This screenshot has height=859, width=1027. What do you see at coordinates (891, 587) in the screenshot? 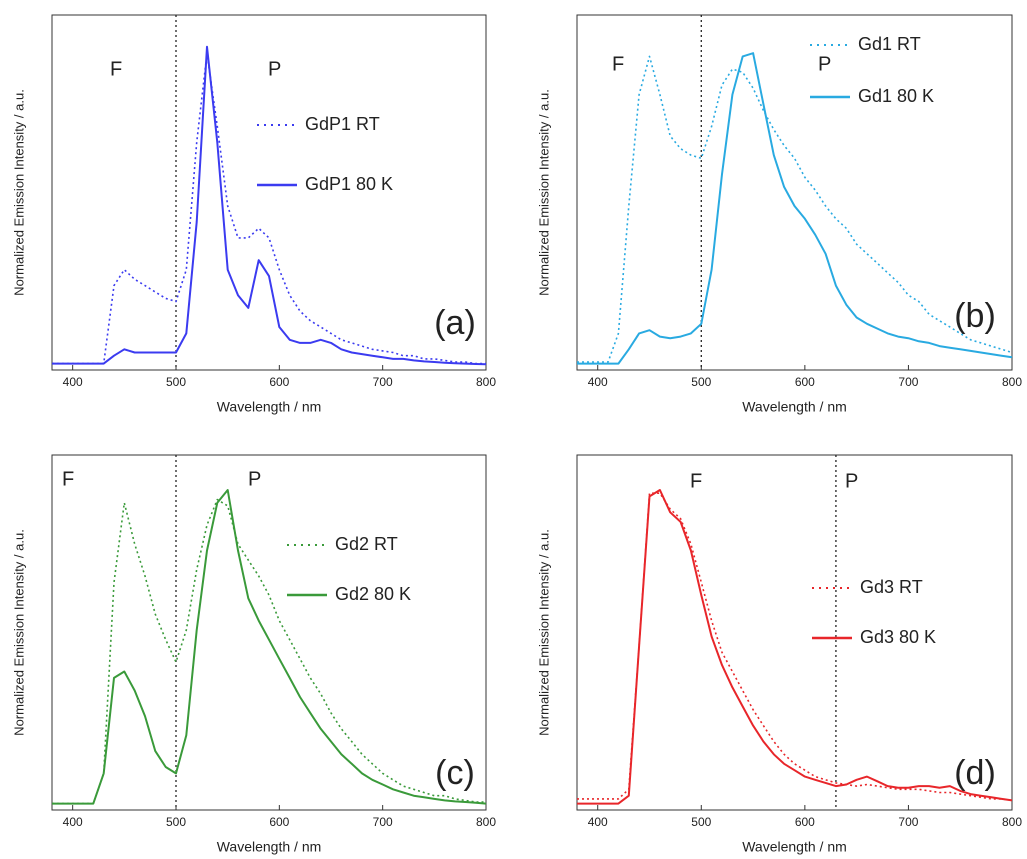
I see `legend-label: Gd3 RT` at bounding box center [891, 587].